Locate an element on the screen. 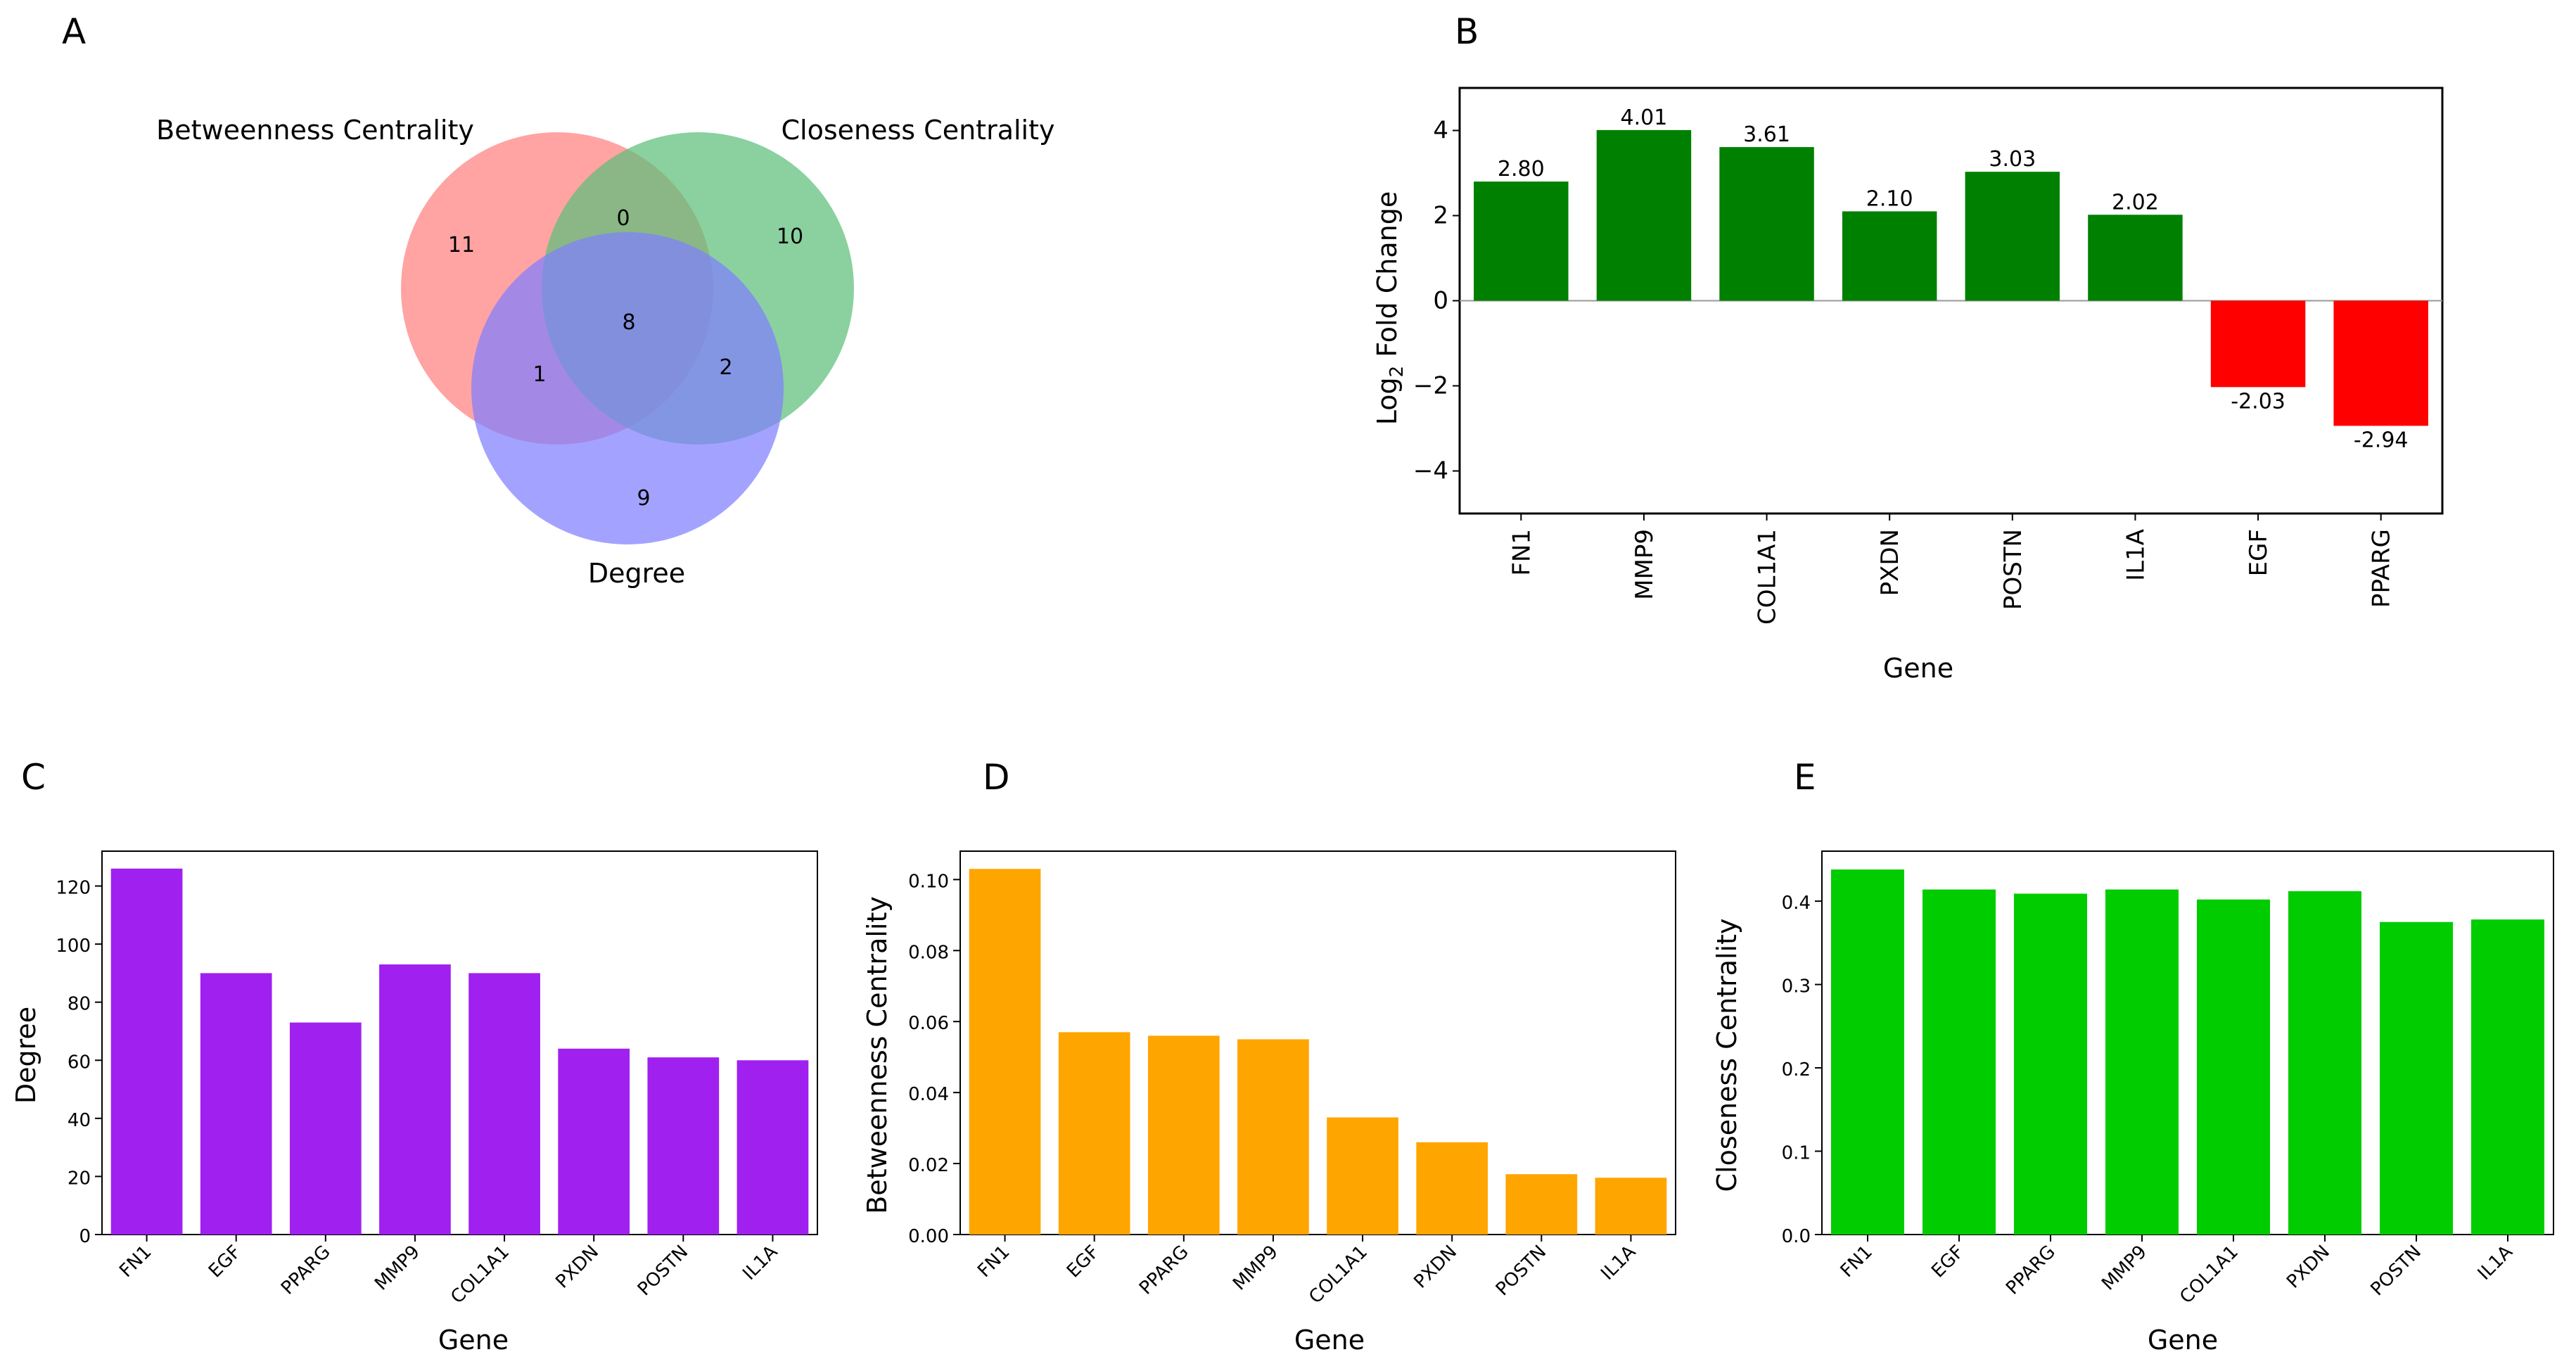 The image size is (2576, 1371). closeness-x-tick-label: COL1A1 is located at coordinates (2209, 1275).